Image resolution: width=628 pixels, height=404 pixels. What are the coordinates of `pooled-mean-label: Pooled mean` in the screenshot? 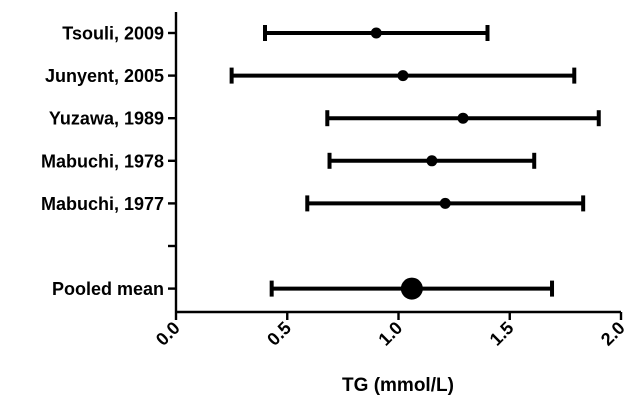 It's located at (108, 289).